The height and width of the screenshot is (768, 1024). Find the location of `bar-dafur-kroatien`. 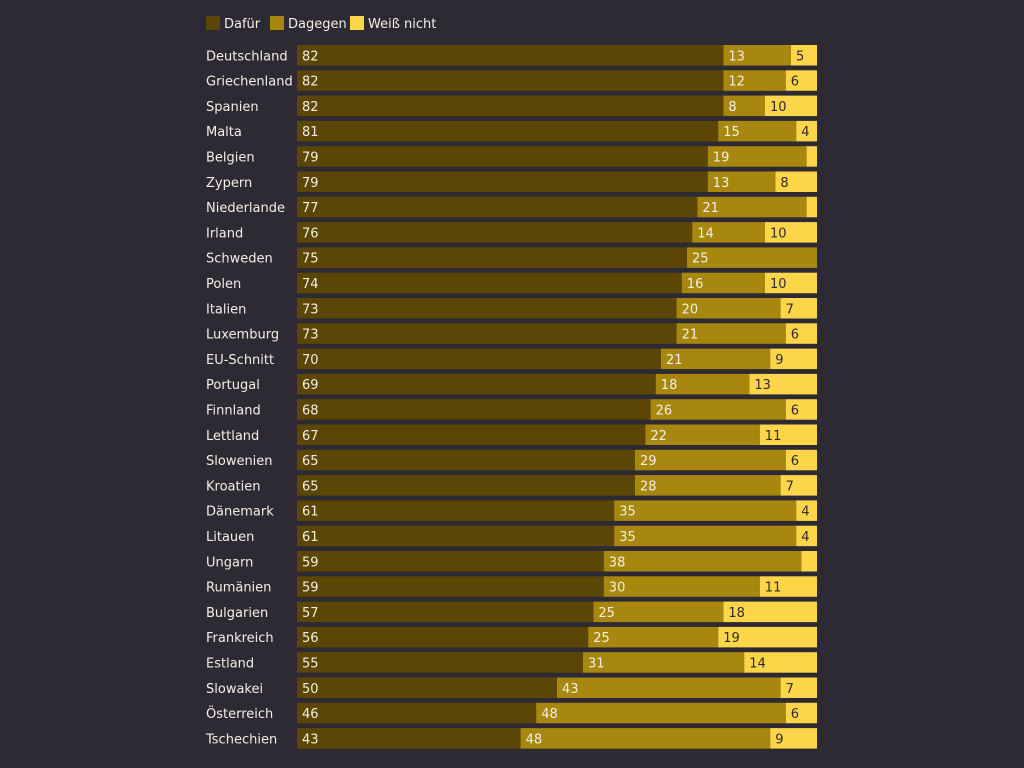

bar-dafur-kroatien is located at coordinates (466, 485).